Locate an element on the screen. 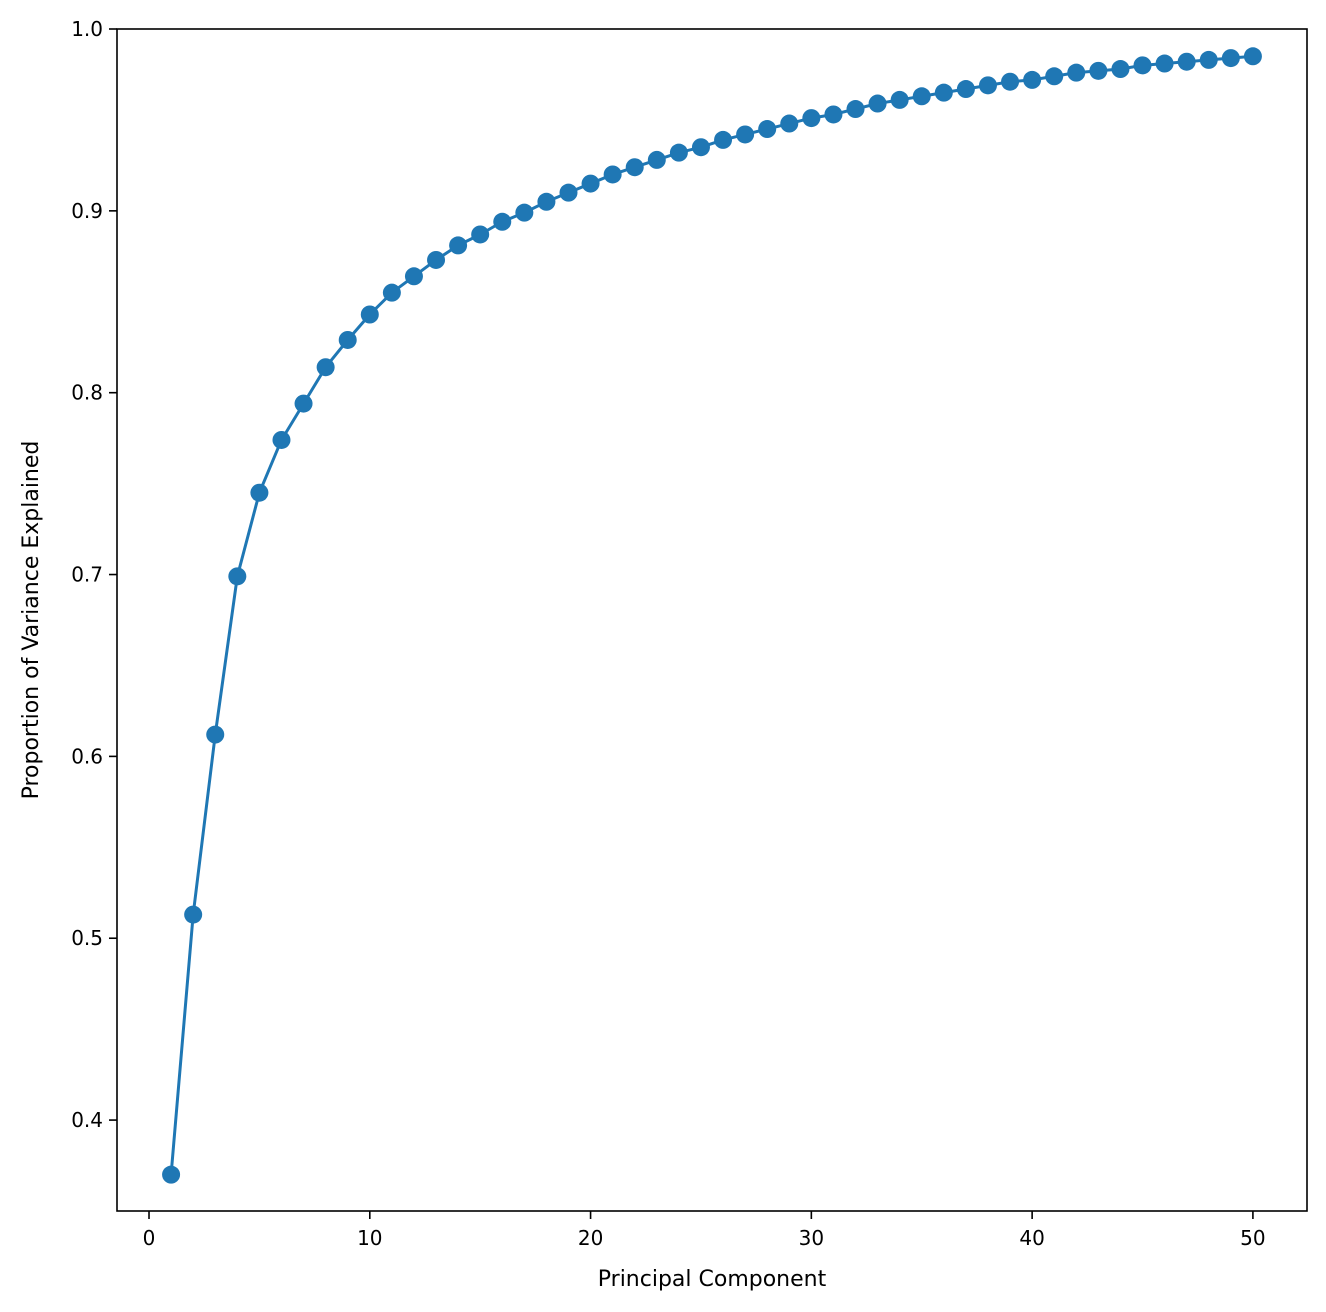  y-tick-label: 0.7 is located at coordinates (87, 575).